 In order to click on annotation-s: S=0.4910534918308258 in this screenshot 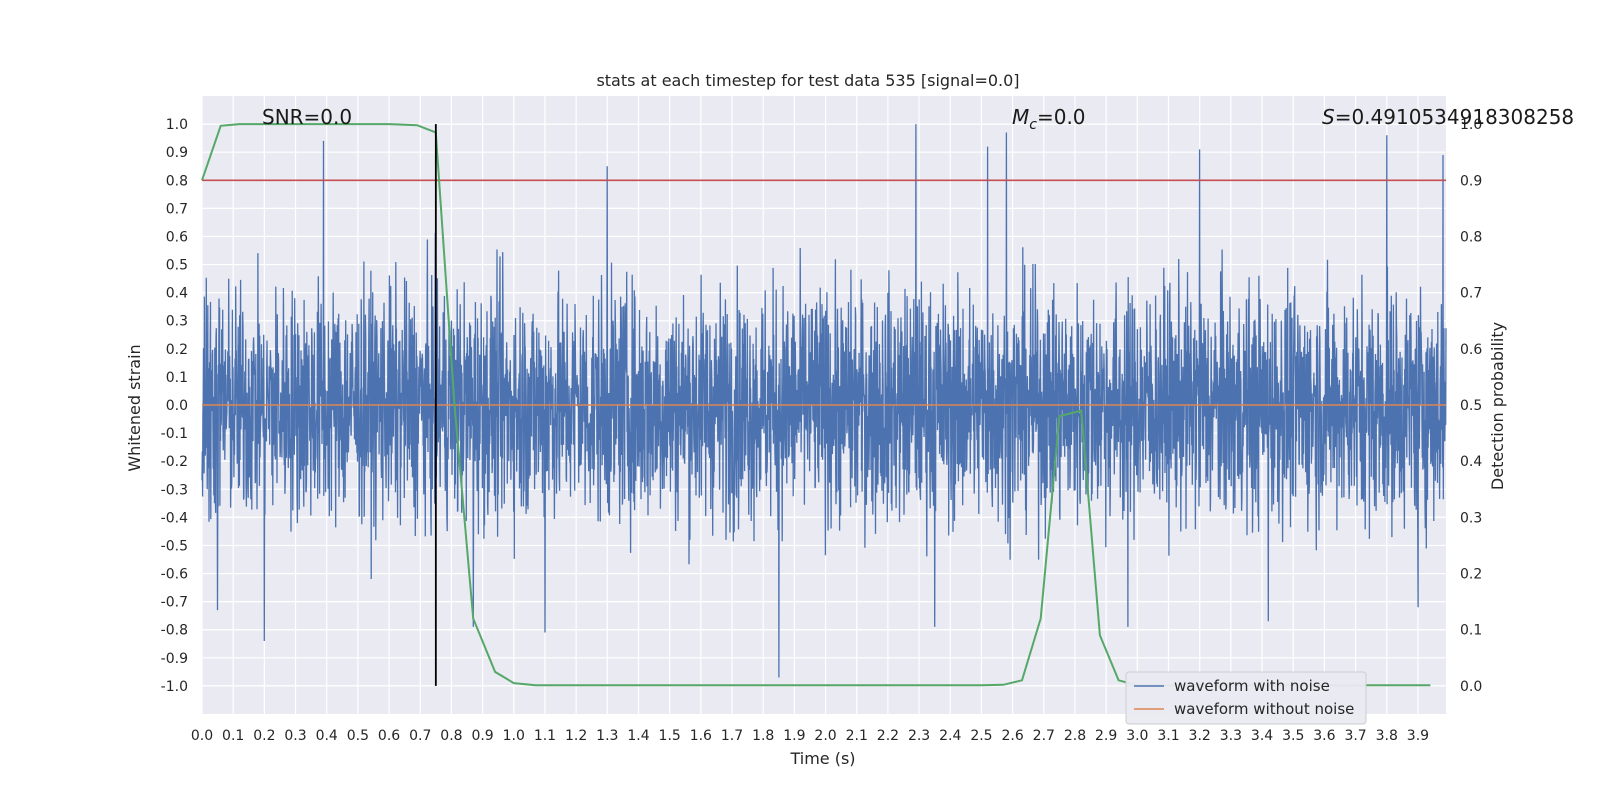, I will do `click(1448, 117)`.